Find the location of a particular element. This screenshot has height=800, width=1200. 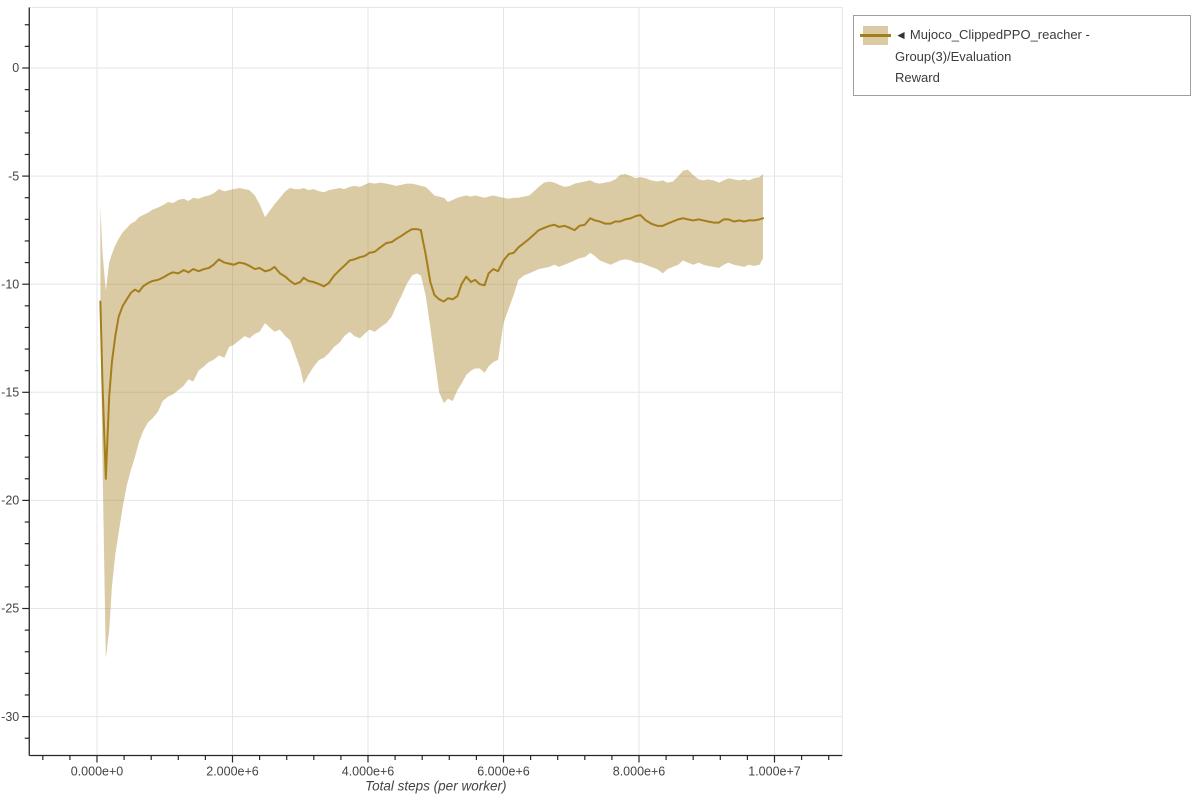

svg-text: 1.000e+7 is located at coordinates (774, 772).